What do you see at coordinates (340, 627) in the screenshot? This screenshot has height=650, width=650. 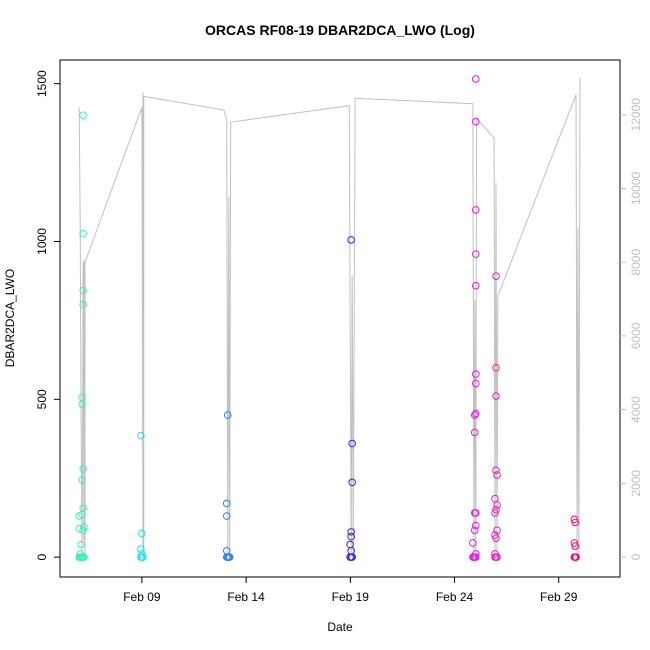 I see `x-axis-label: Date` at bounding box center [340, 627].